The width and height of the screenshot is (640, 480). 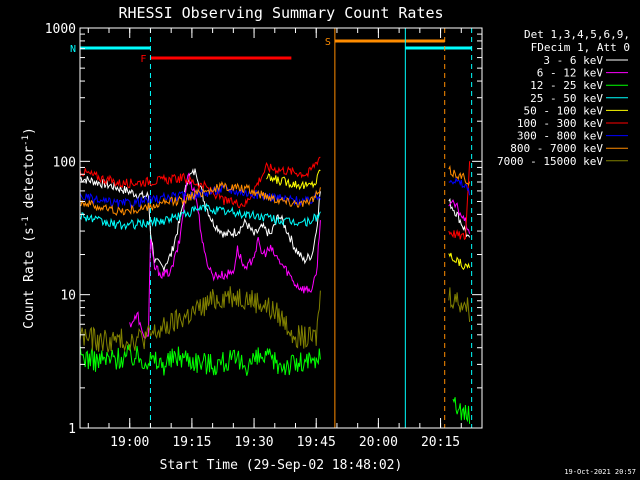 I want to click on flag-label-0: N, so click(x=73, y=49).